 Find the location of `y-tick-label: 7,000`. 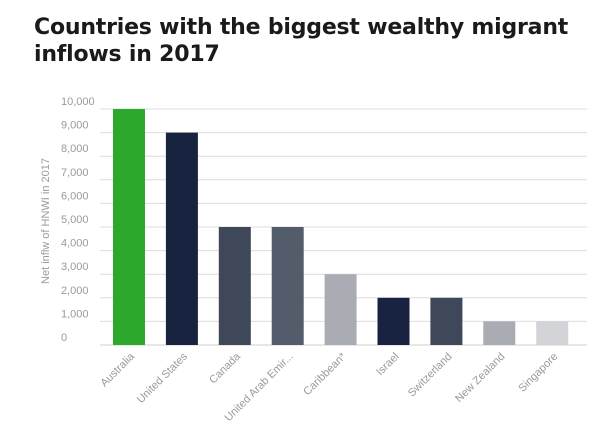

y-tick-label: 7,000 is located at coordinates (75, 173).